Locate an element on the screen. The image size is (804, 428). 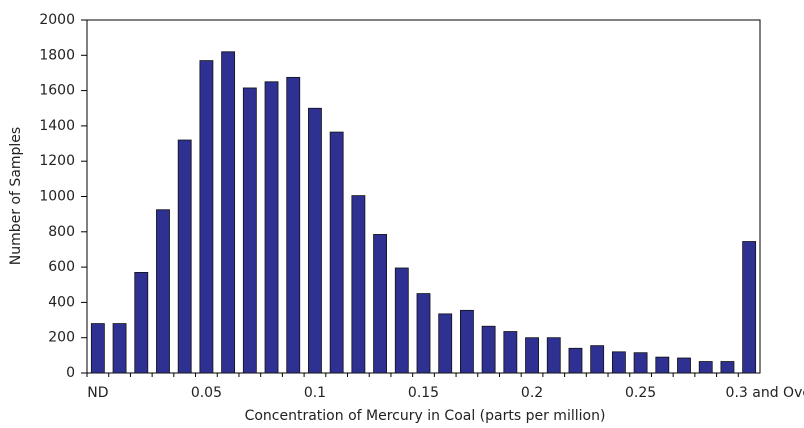
x-tick-label: 0.1 is located at coordinates (315, 393).